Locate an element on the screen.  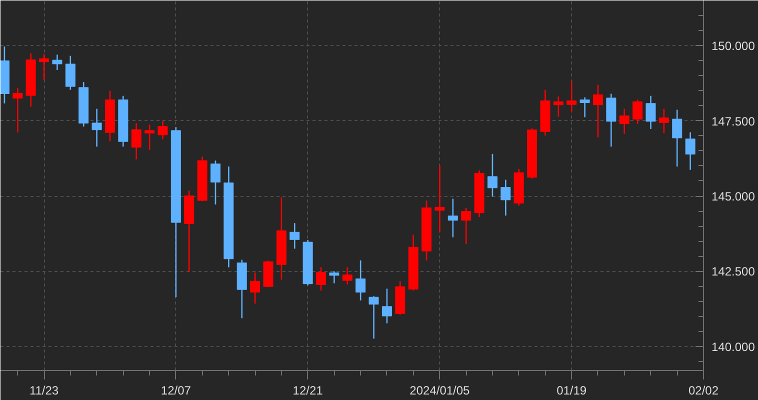
x-tick-label: 2024/01/05 is located at coordinates (440, 391).